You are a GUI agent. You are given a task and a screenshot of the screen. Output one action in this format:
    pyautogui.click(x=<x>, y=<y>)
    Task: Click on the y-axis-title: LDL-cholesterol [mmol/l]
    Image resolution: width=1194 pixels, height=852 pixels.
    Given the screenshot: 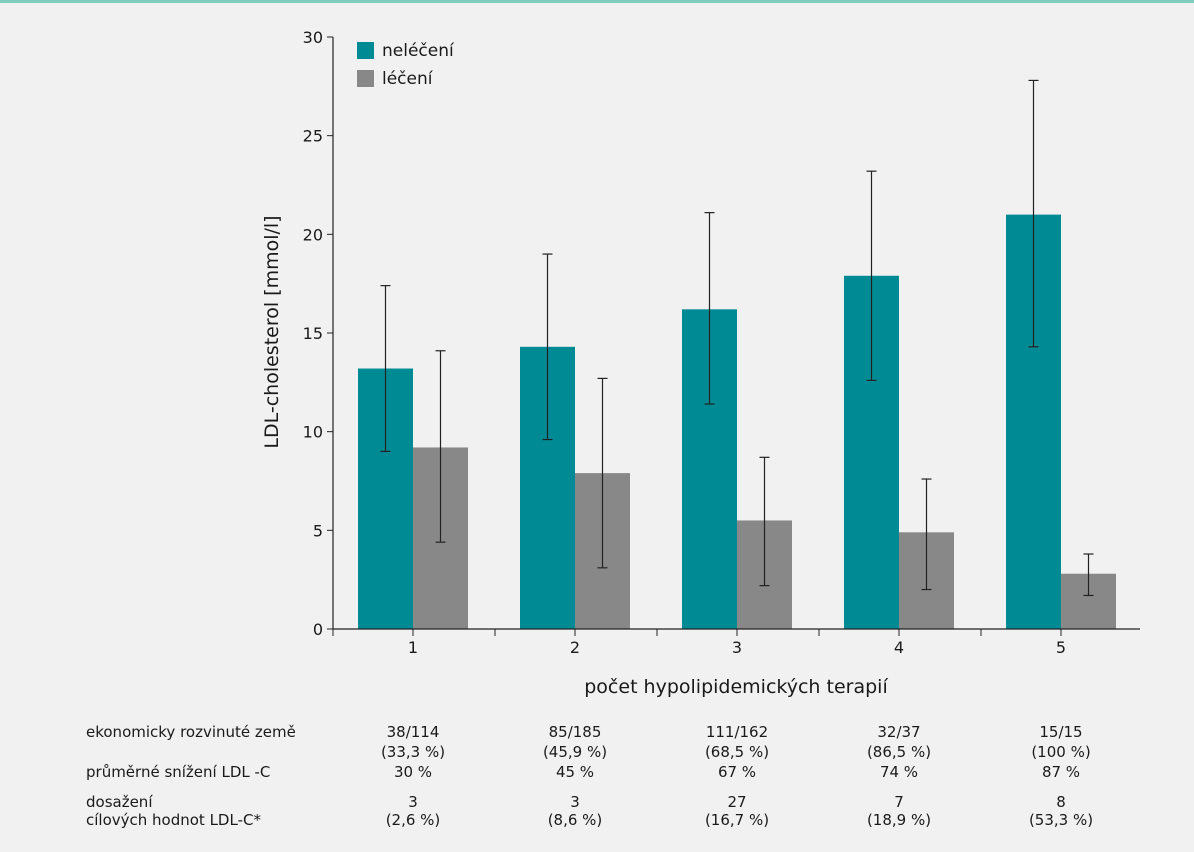 What is the action you would take?
    pyautogui.click(x=272, y=331)
    